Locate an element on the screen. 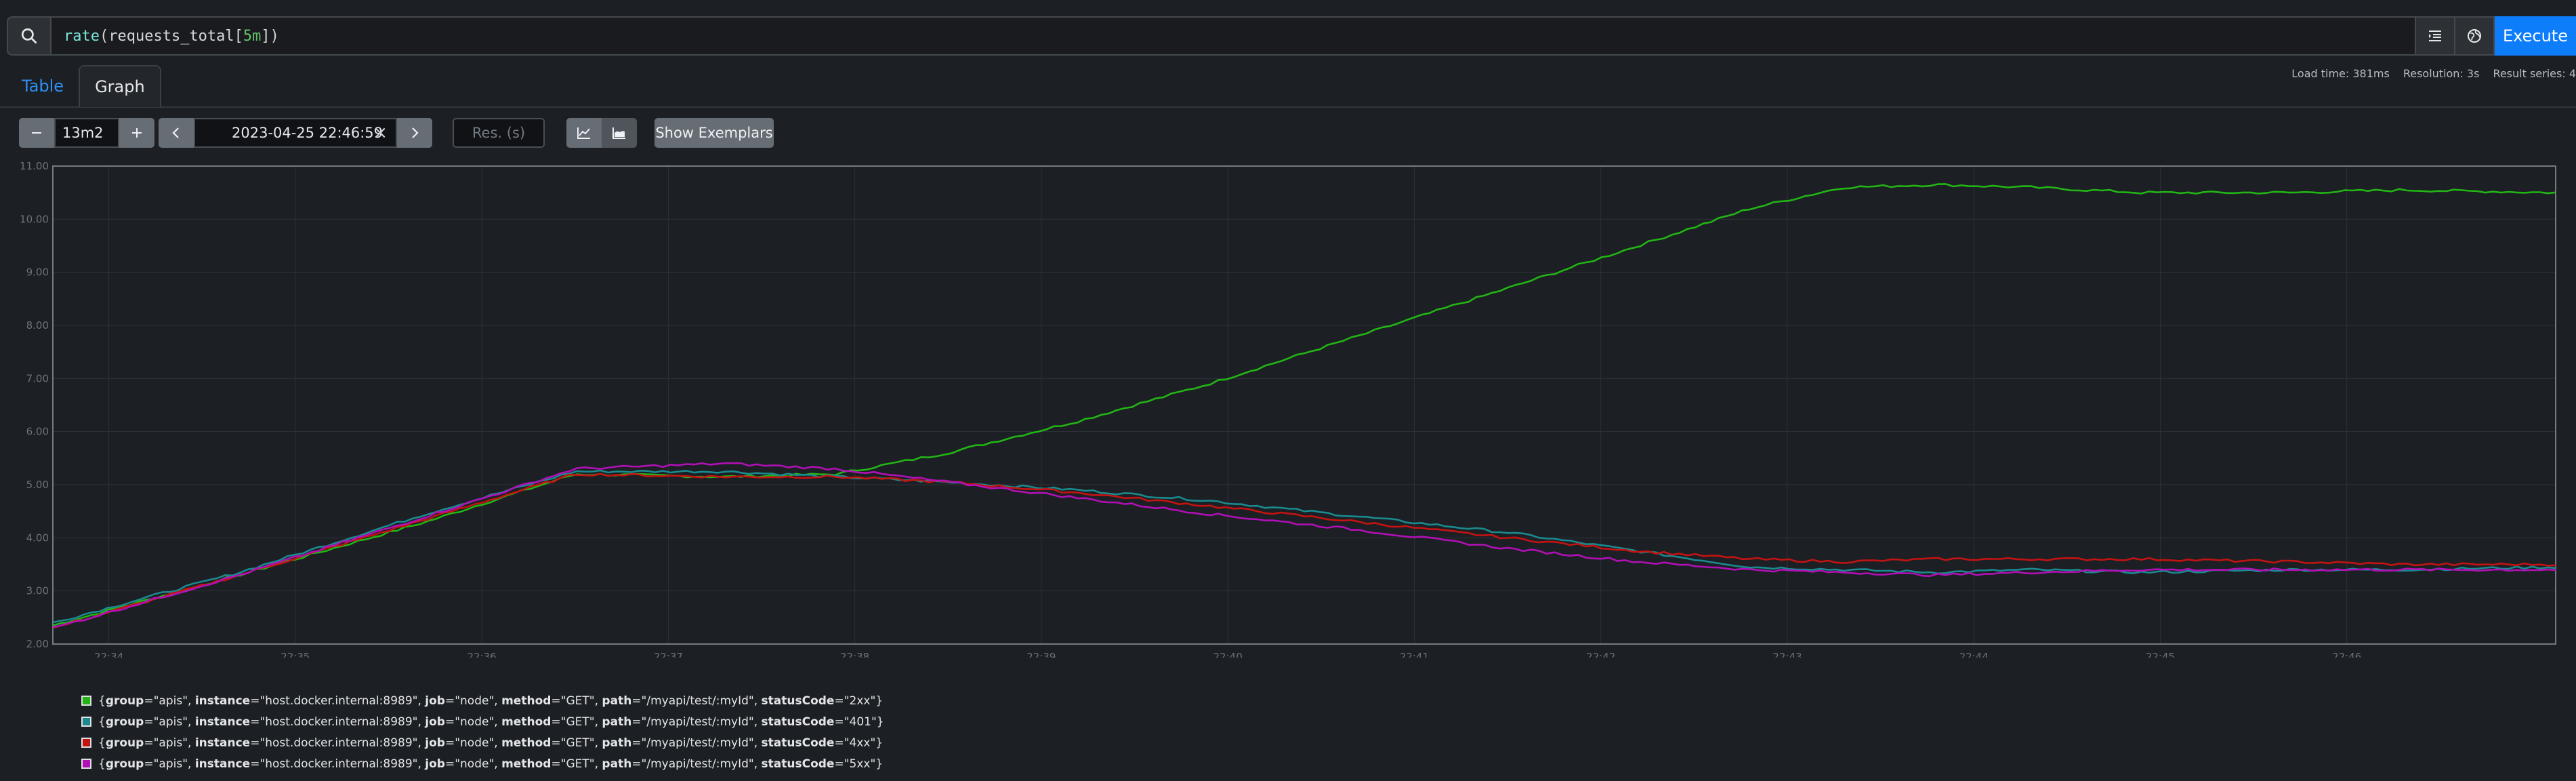 The height and width of the screenshot is (781, 2576). query-bar: rate(requests_total[5m]) Execute is located at coordinates (1291, 36).